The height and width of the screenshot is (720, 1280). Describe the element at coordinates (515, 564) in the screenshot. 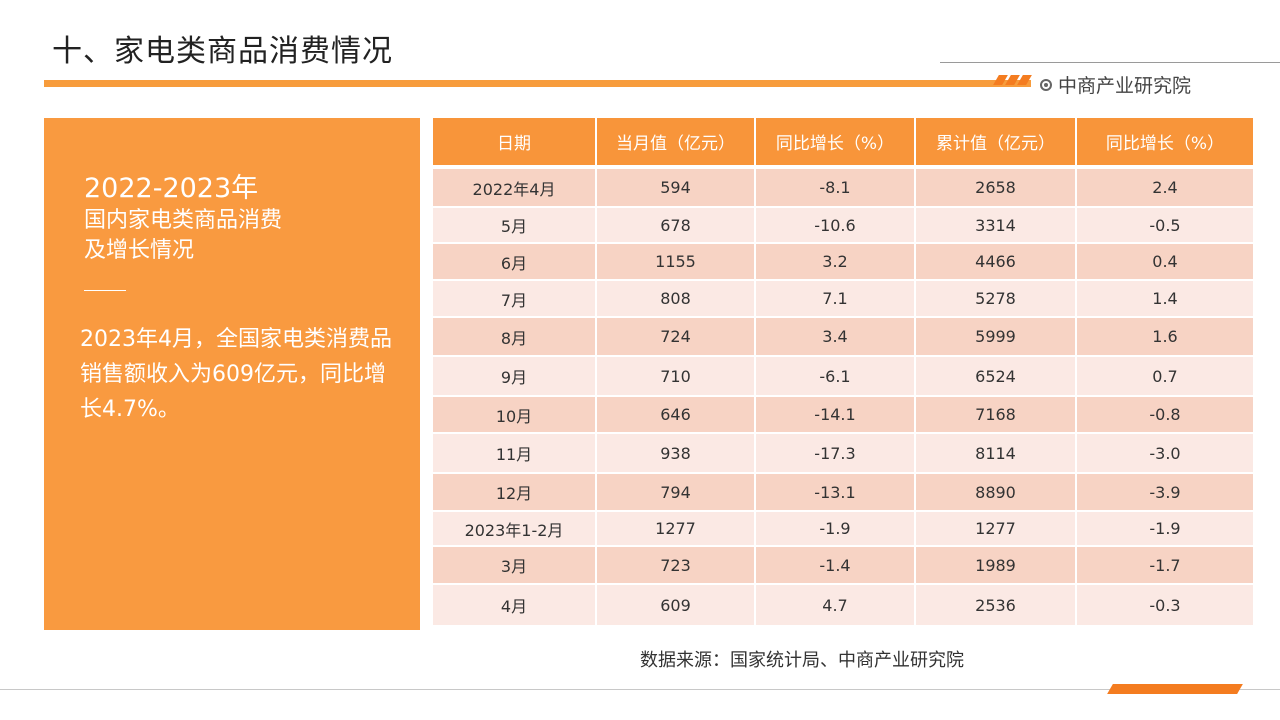

I see `cell-date: 3月` at that location.